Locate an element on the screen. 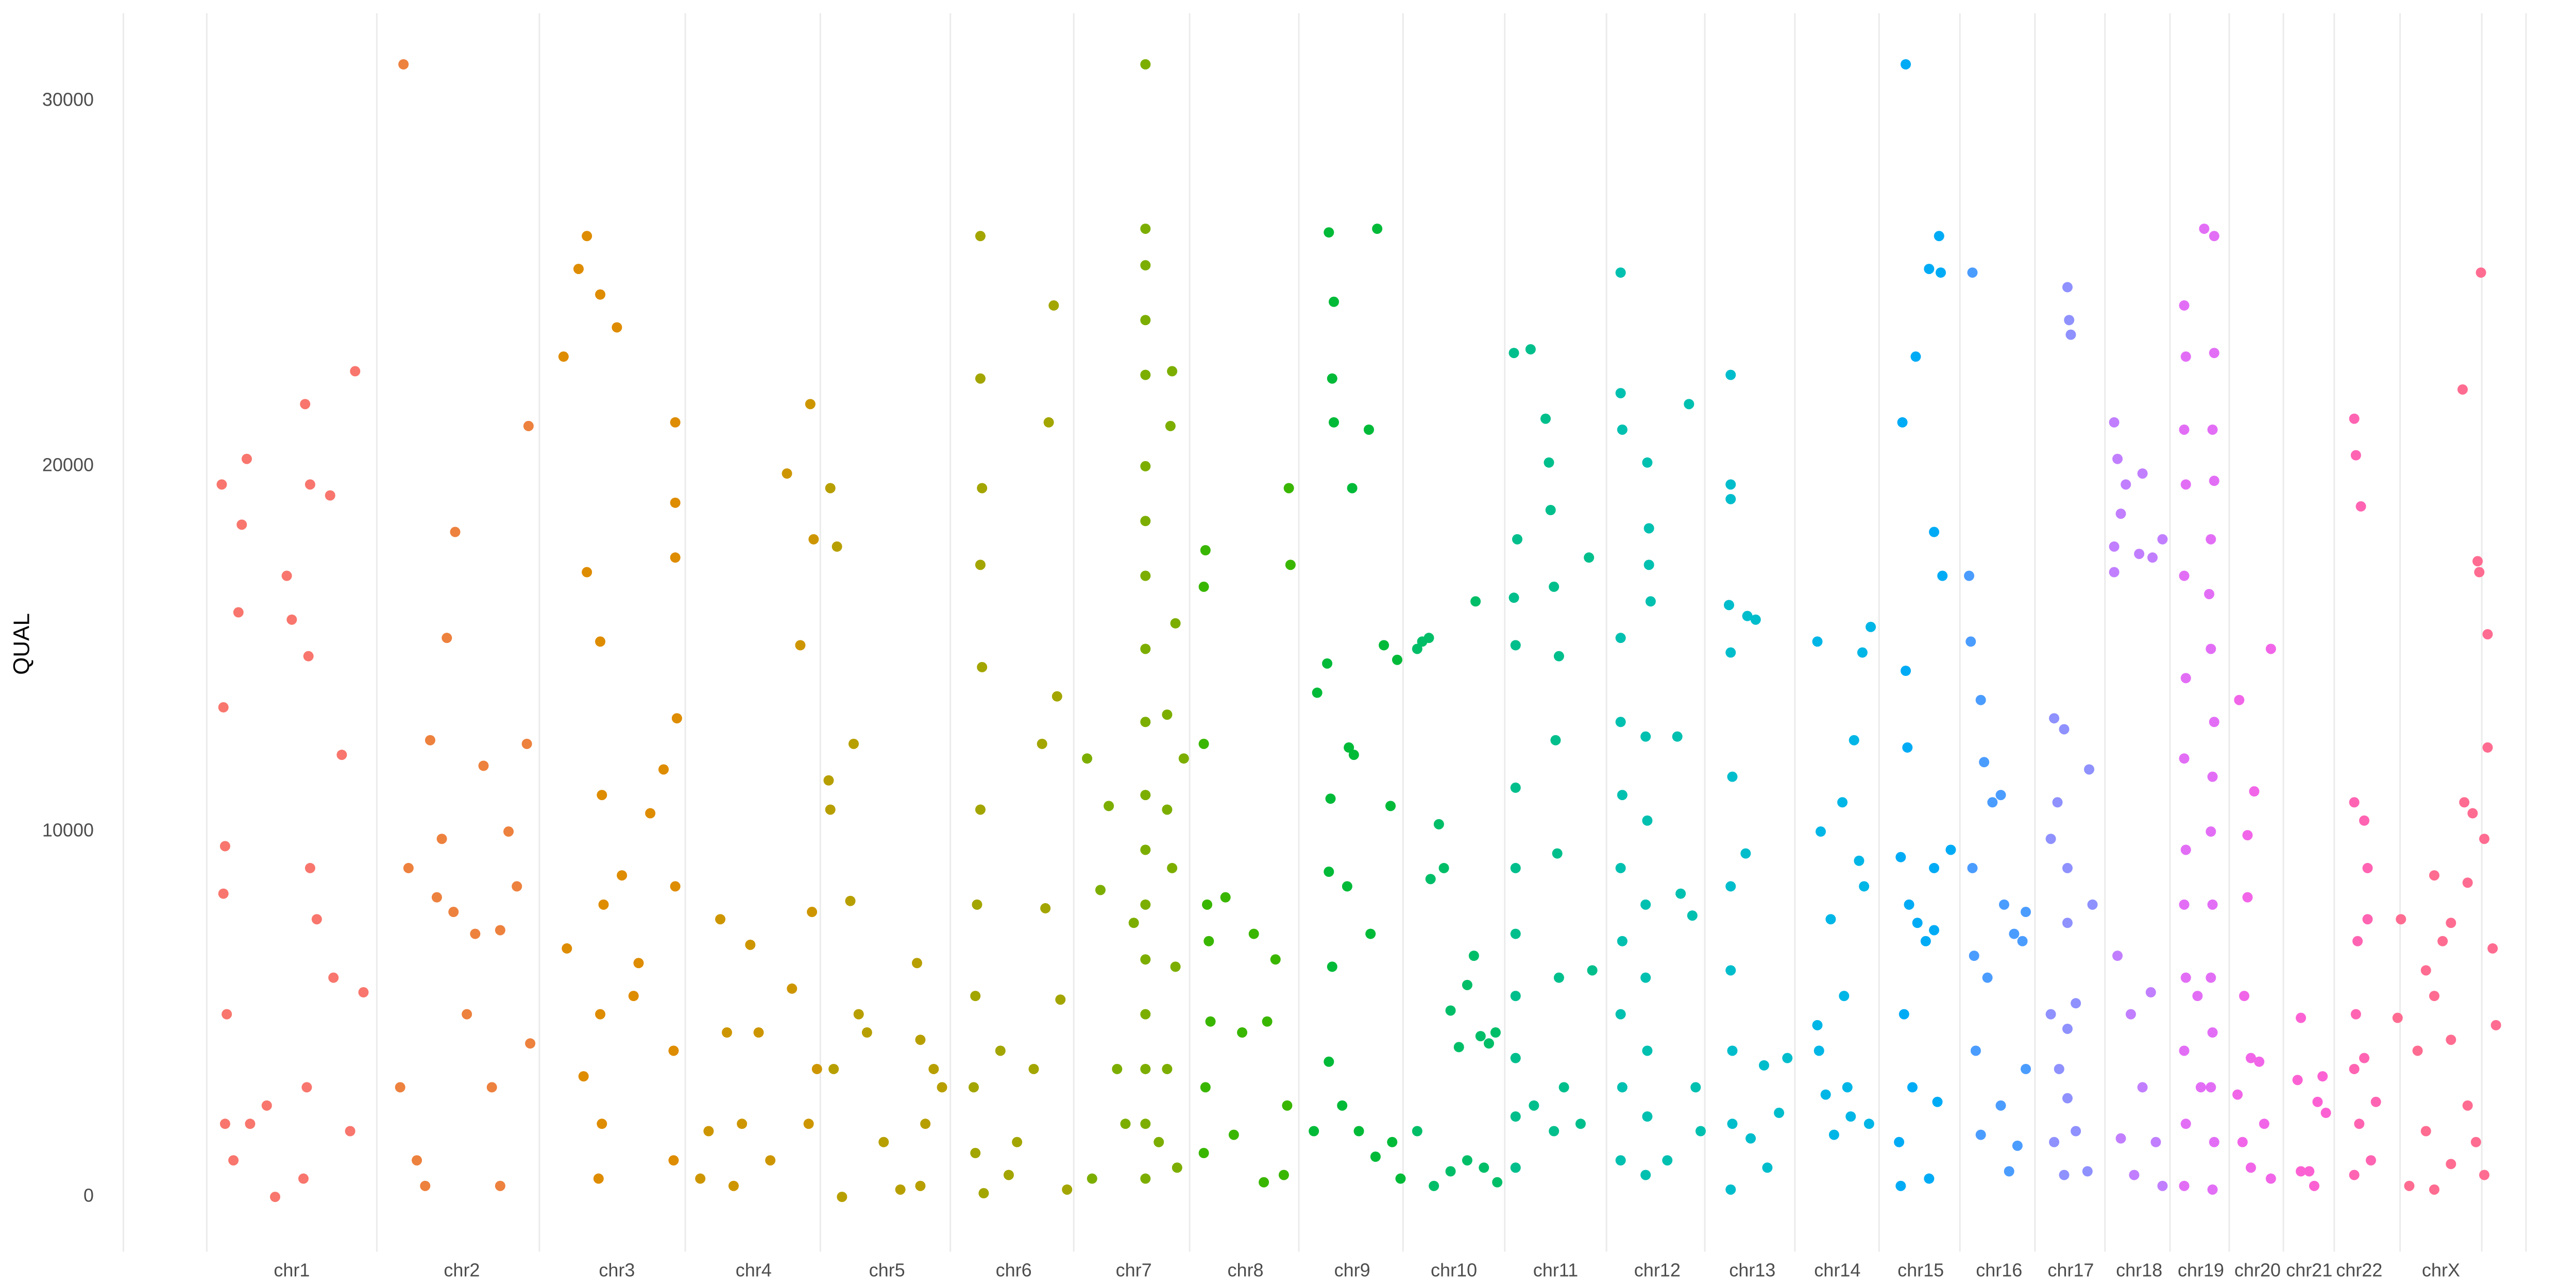  y-axis-label: QUAL is located at coordinates (22, 644).